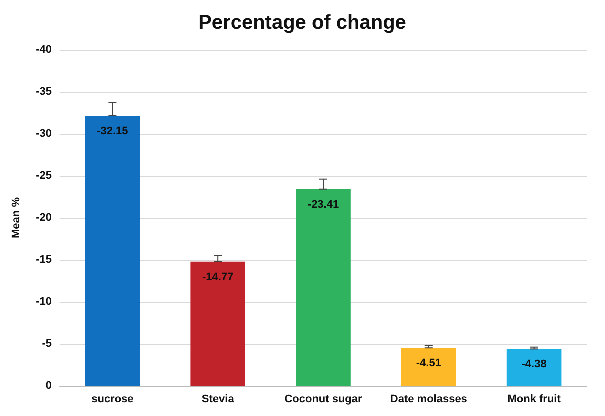  What do you see at coordinates (44, 260) in the screenshot?
I see `y-tick-label: -15` at bounding box center [44, 260].